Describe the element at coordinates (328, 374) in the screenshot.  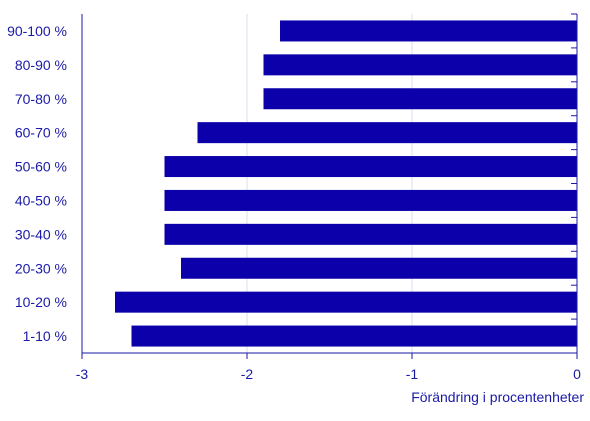
I see `x-tick-labels: -3 -2 -1 0` at that location.